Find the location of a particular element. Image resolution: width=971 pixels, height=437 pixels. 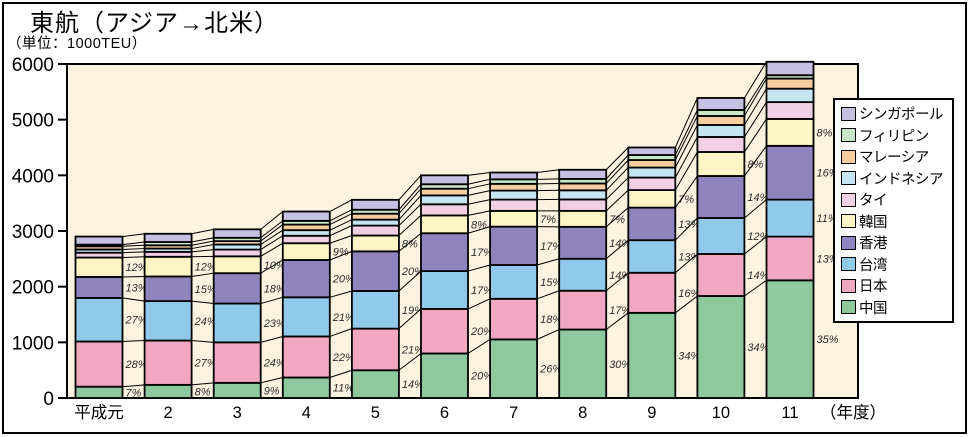

x-axis-suffix: （年度） is located at coordinates (853, 412).